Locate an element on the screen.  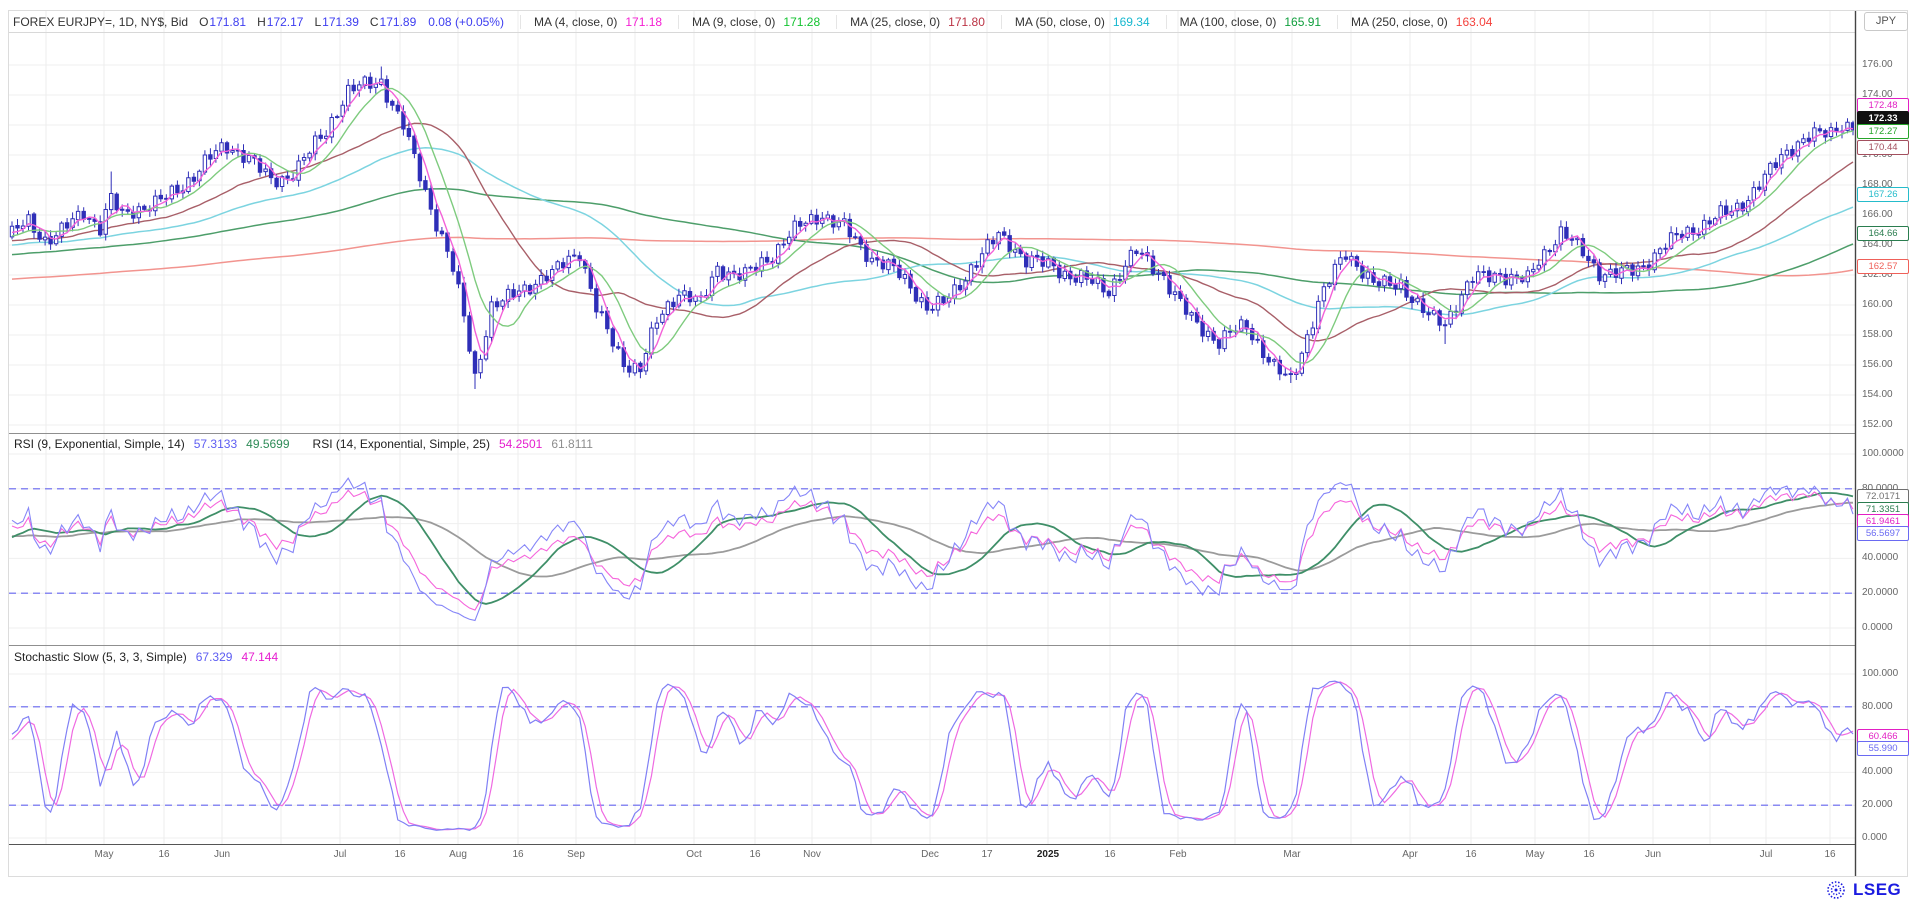
ohlc-field: O171.81 is located at coordinates (223, 22).